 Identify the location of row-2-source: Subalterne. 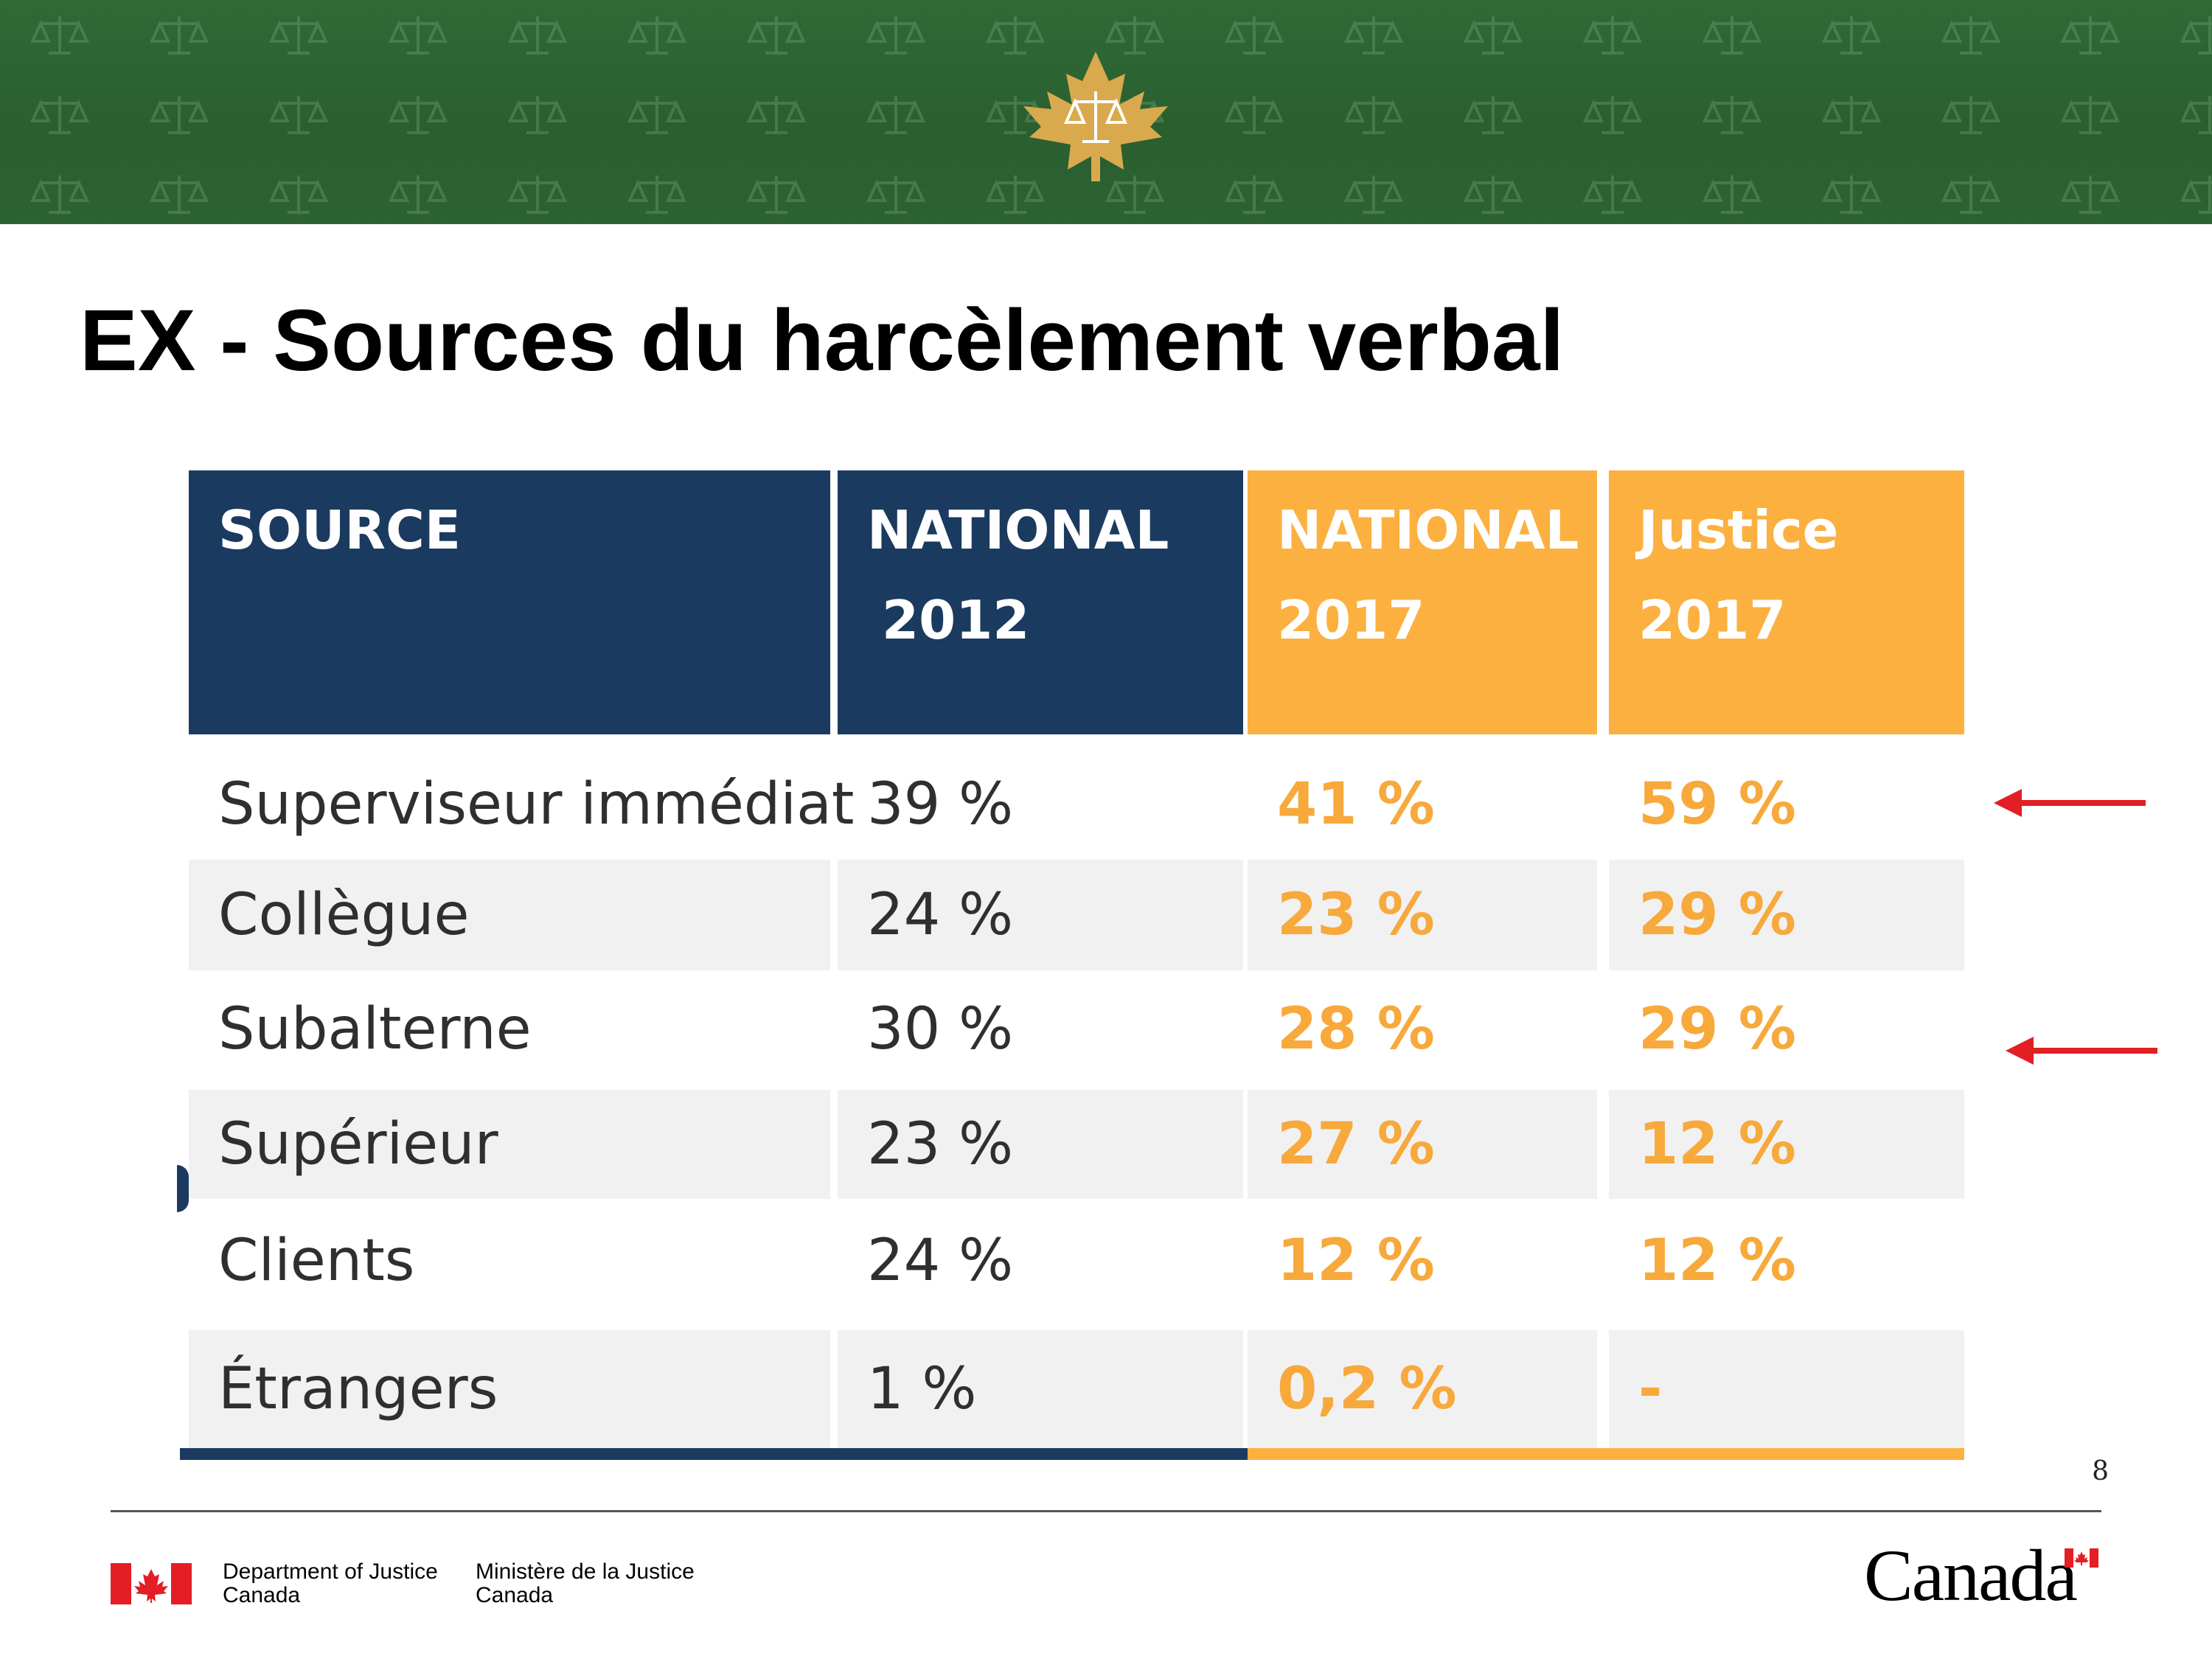
(375, 1029).